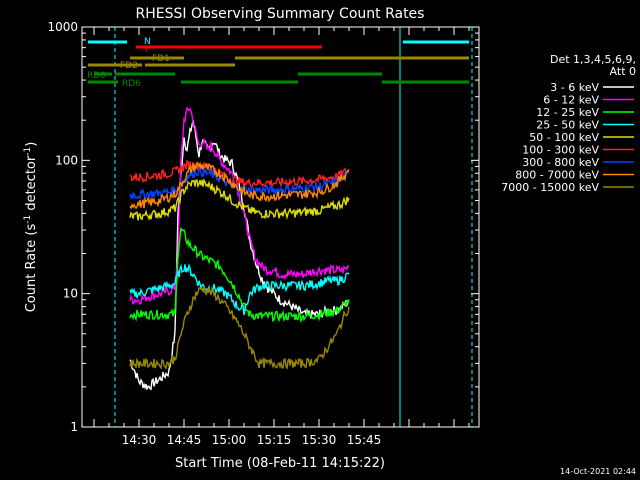 Image resolution: width=640 pixels, height=480 pixels. I want to click on flag-label-FD2: FD2, so click(129, 66).